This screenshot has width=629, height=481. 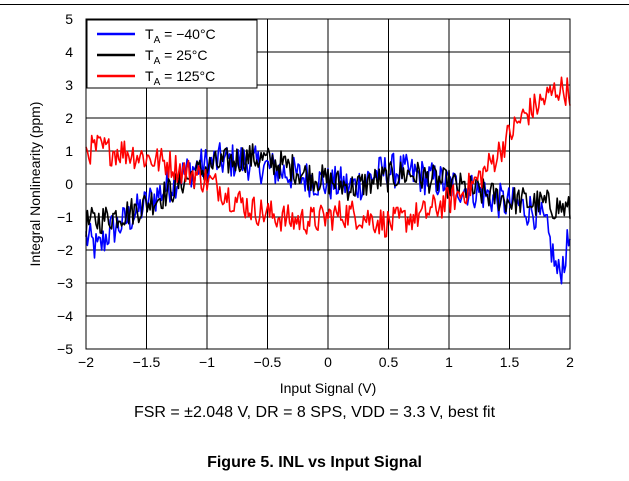 I want to click on y-tick-label: 2, so click(x=69, y=118).